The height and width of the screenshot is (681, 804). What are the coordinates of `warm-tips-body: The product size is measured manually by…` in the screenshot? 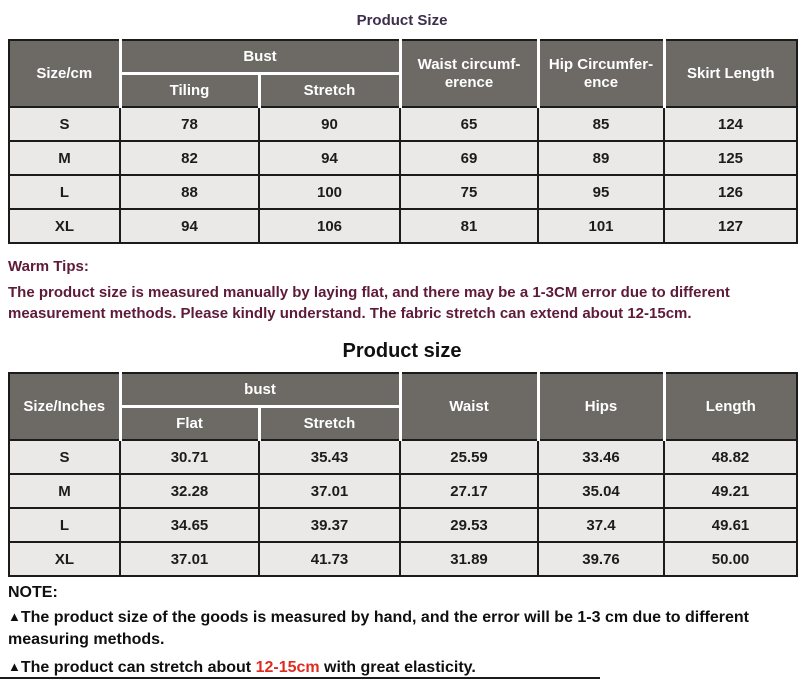 It's located at (369, 303).